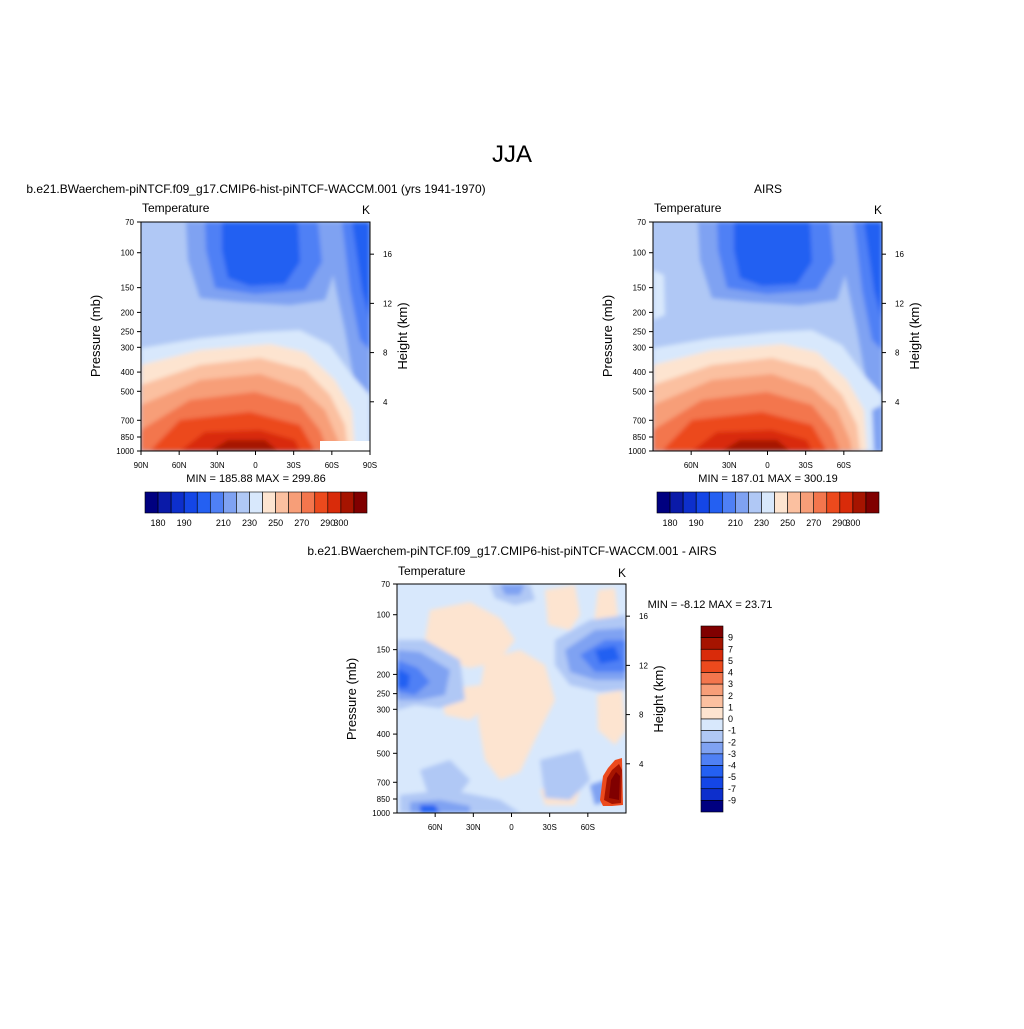 This screenshot has height=1029, width=1024. Describe the element at coordinates (275, 523) in the screenshot. I see `colorbar-label: 250` at that location.